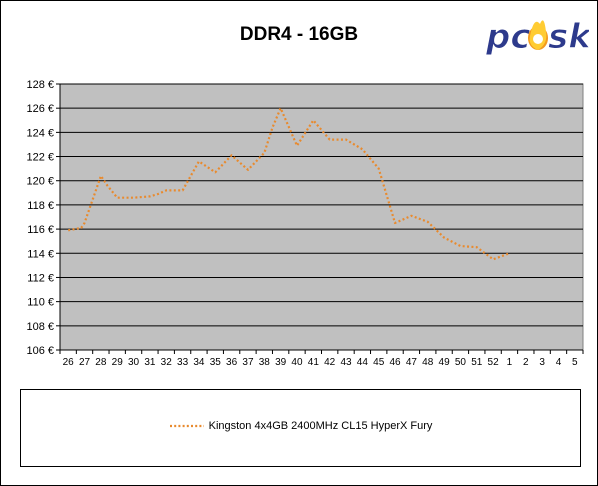 This screenshot has height=486, width=598. I want to click on y-tick-label: 108 €, so click(40, 327).